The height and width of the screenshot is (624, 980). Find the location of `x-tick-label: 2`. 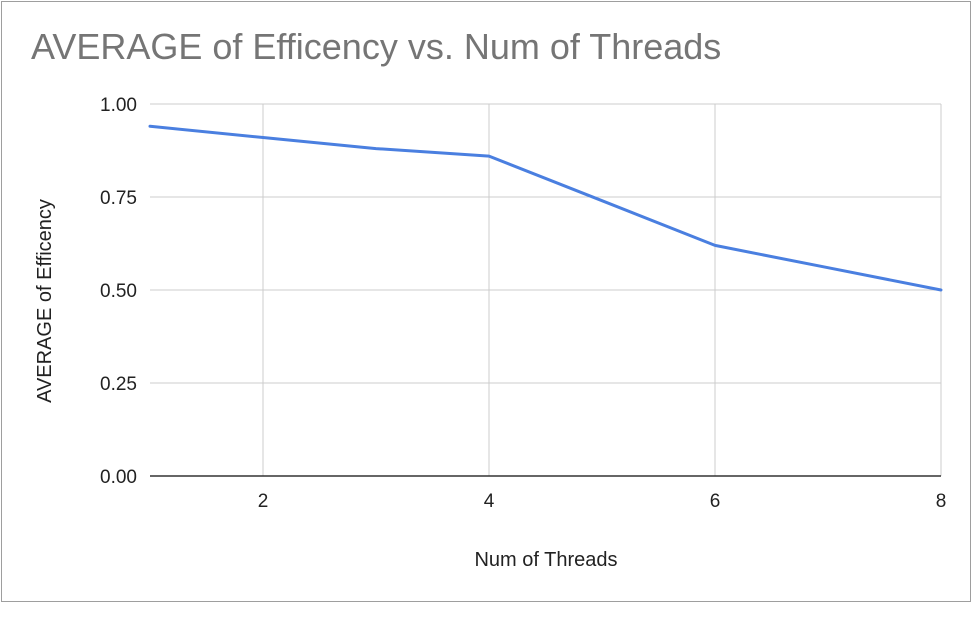

x-tick-label: 2 is located at coordinates (263, 501).